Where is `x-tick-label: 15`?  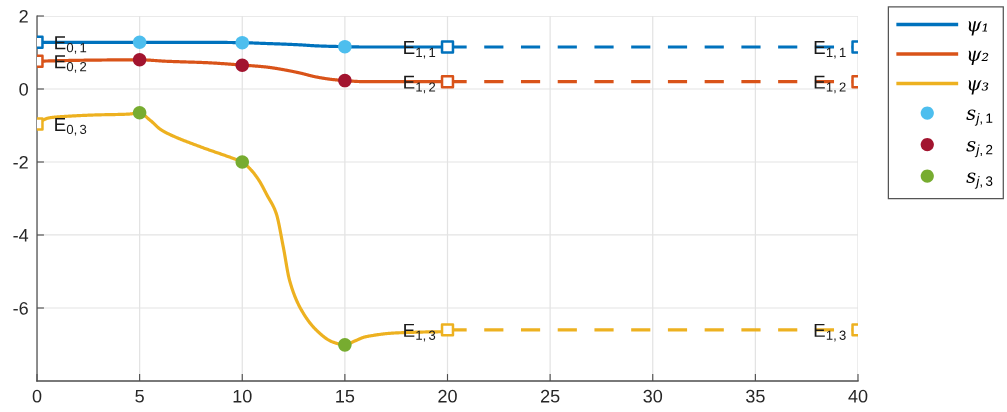 x-tick-label: 15 is located at coordinates (345, 396).